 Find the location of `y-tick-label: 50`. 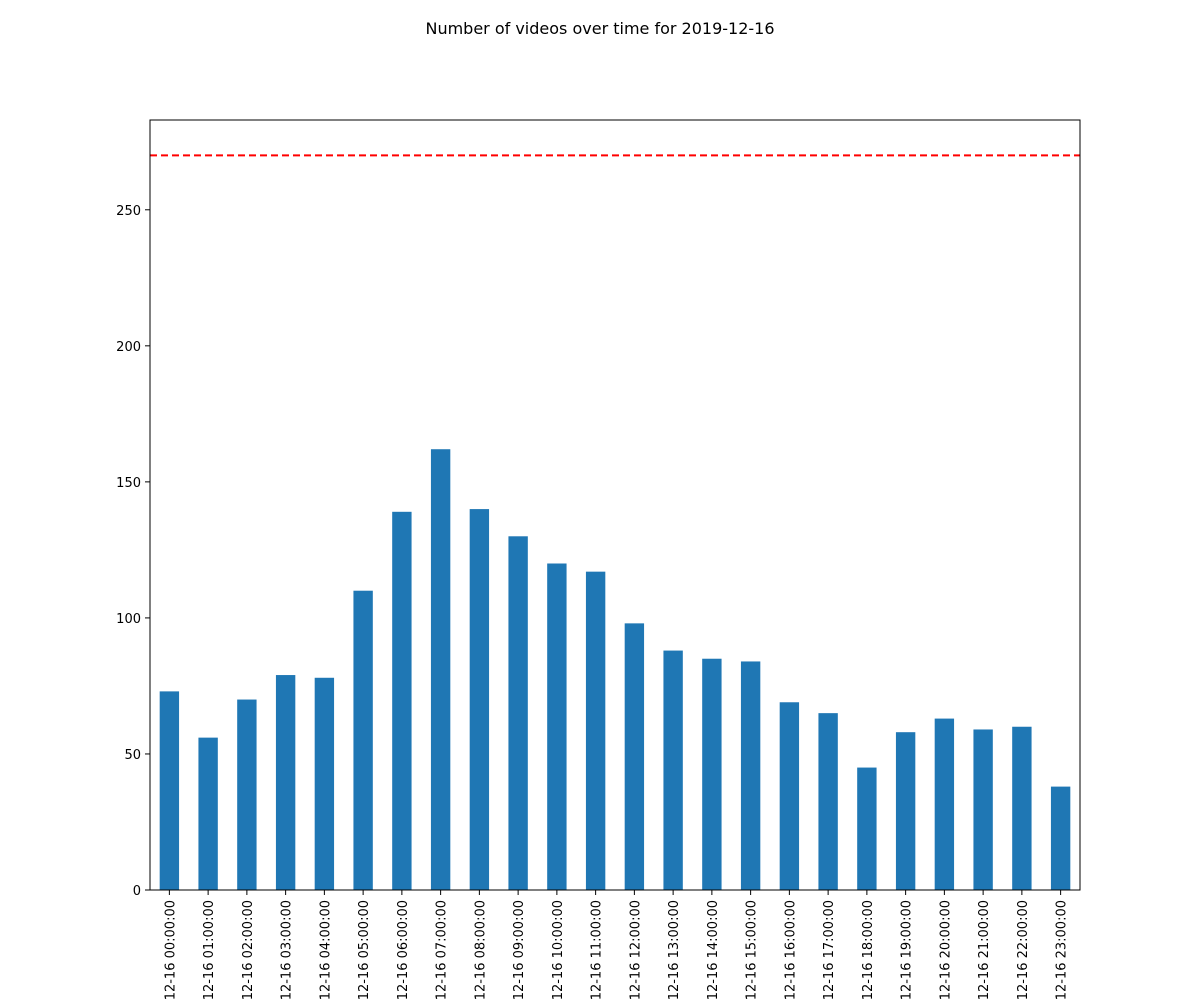

y-tick-label: 50 is located at coordinates (132, 755).